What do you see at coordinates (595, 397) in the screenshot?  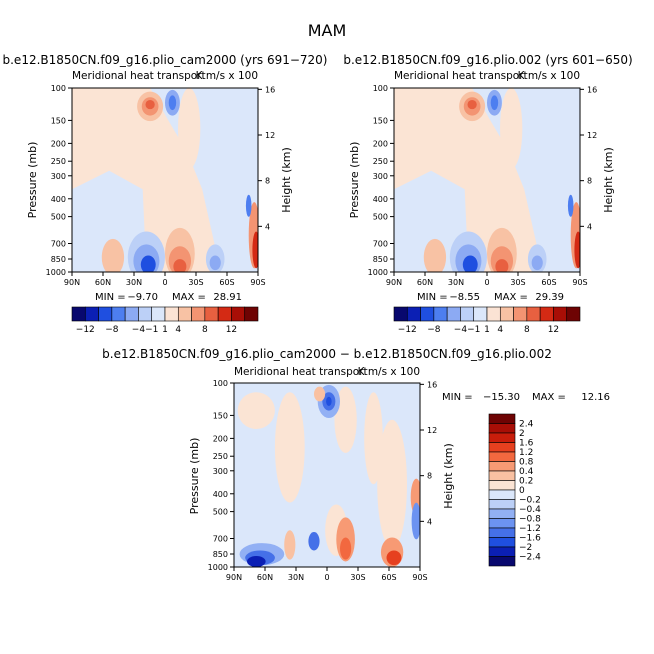 I see `max-value: 12.16` at bounding box center [595, 397].